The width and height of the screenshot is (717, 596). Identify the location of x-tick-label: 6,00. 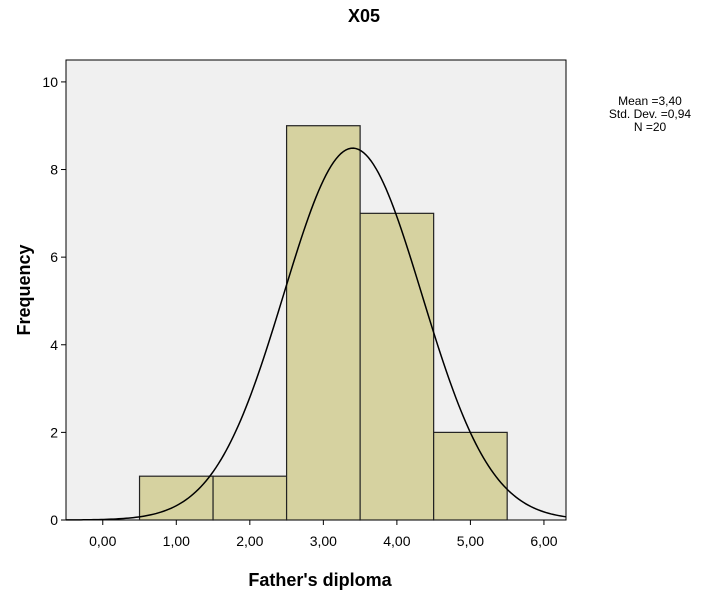
(543, 541).